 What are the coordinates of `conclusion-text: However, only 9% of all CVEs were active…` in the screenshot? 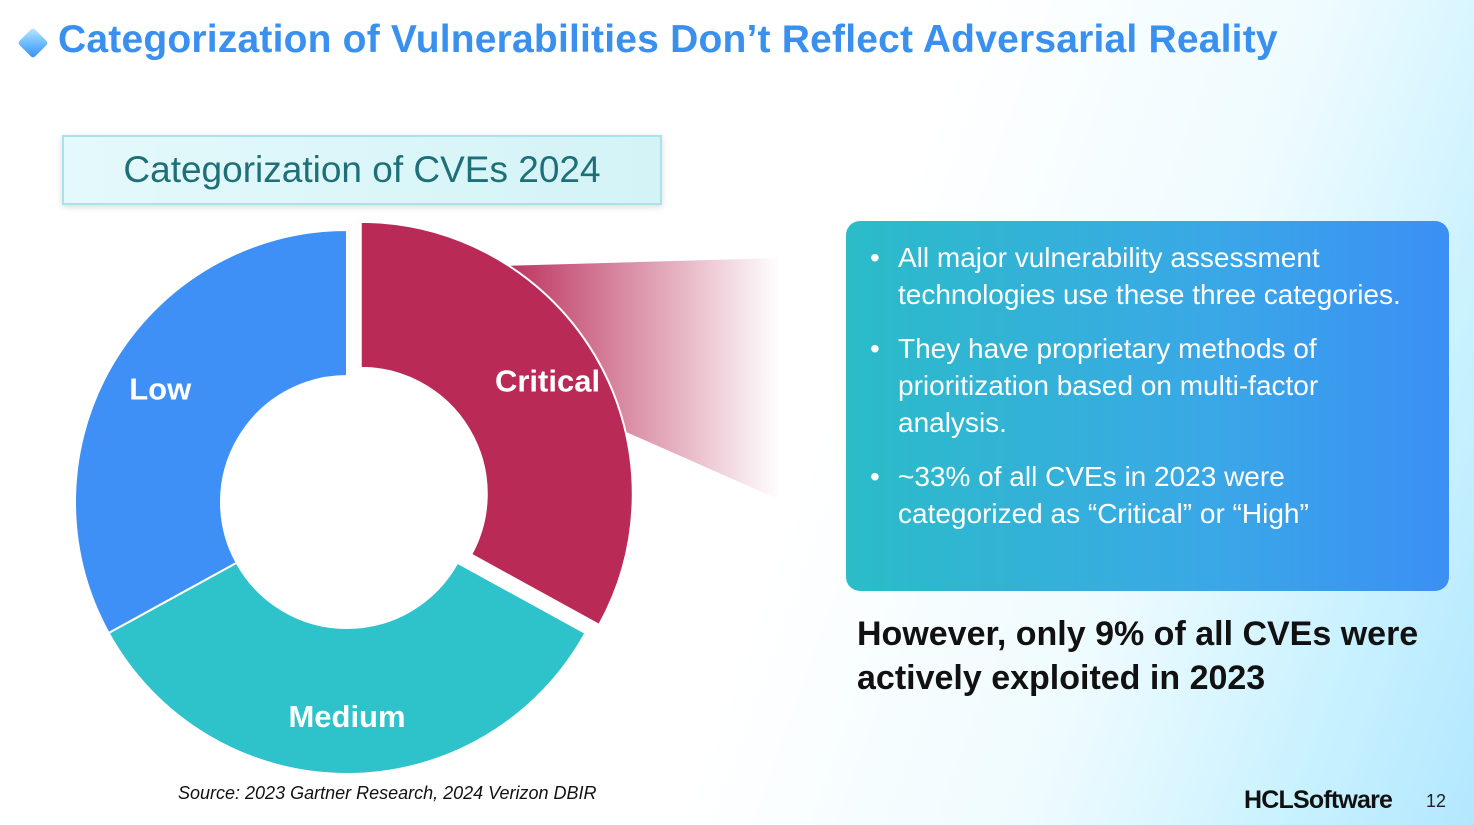 It's located at (1138, 656).